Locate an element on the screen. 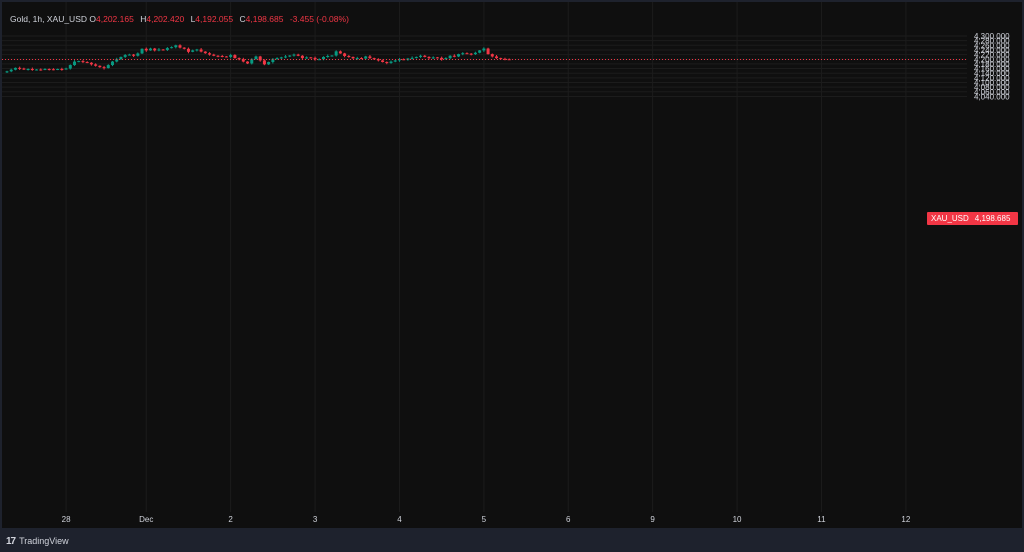 Image resolution: width=1024 pixels, height=552 pixels. last-price-tag: XAU_USD 4,198.685 is located at coordinates (972, 218).